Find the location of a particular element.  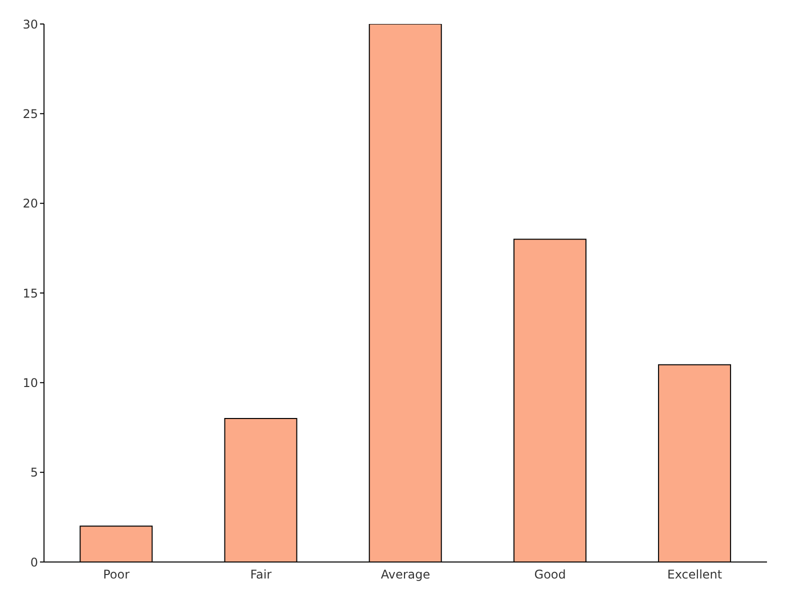

x-tick-label: Good is located at coordinates (550, 575).